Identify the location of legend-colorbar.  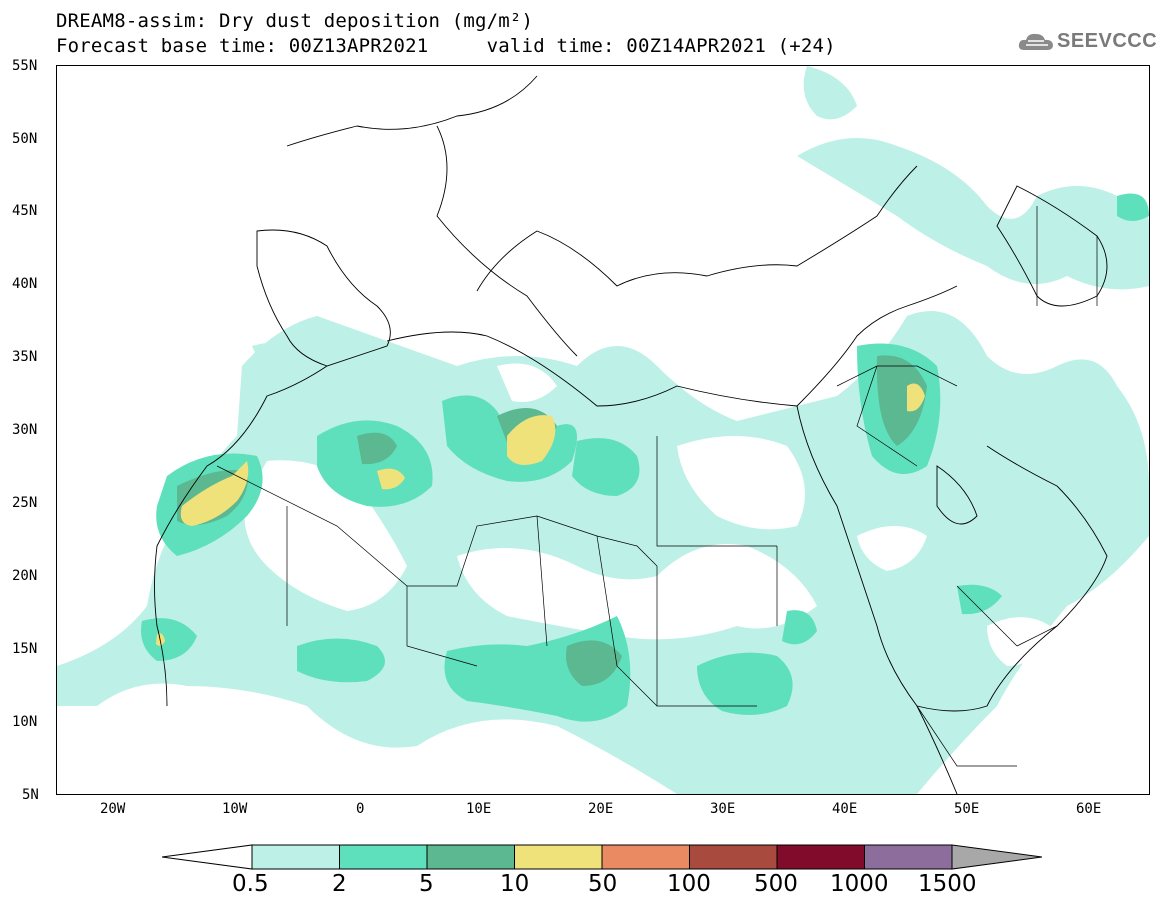
(602, 857).